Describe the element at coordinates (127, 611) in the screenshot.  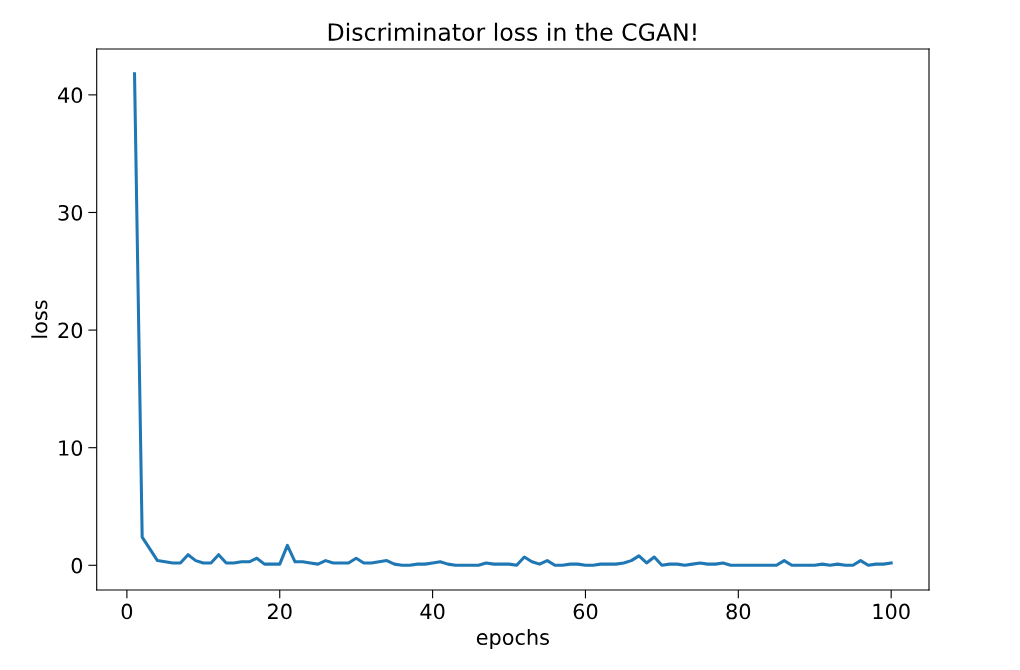
I see `x-tick-label: 0` at that location.